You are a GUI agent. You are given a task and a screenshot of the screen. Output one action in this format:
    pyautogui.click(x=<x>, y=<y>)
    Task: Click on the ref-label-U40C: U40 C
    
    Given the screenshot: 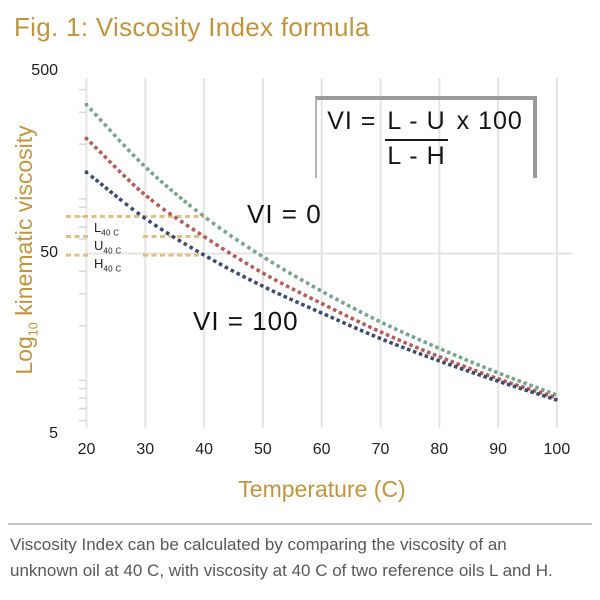 What is the action you would take?
    pyautogui.click(x=108, y=247)
    